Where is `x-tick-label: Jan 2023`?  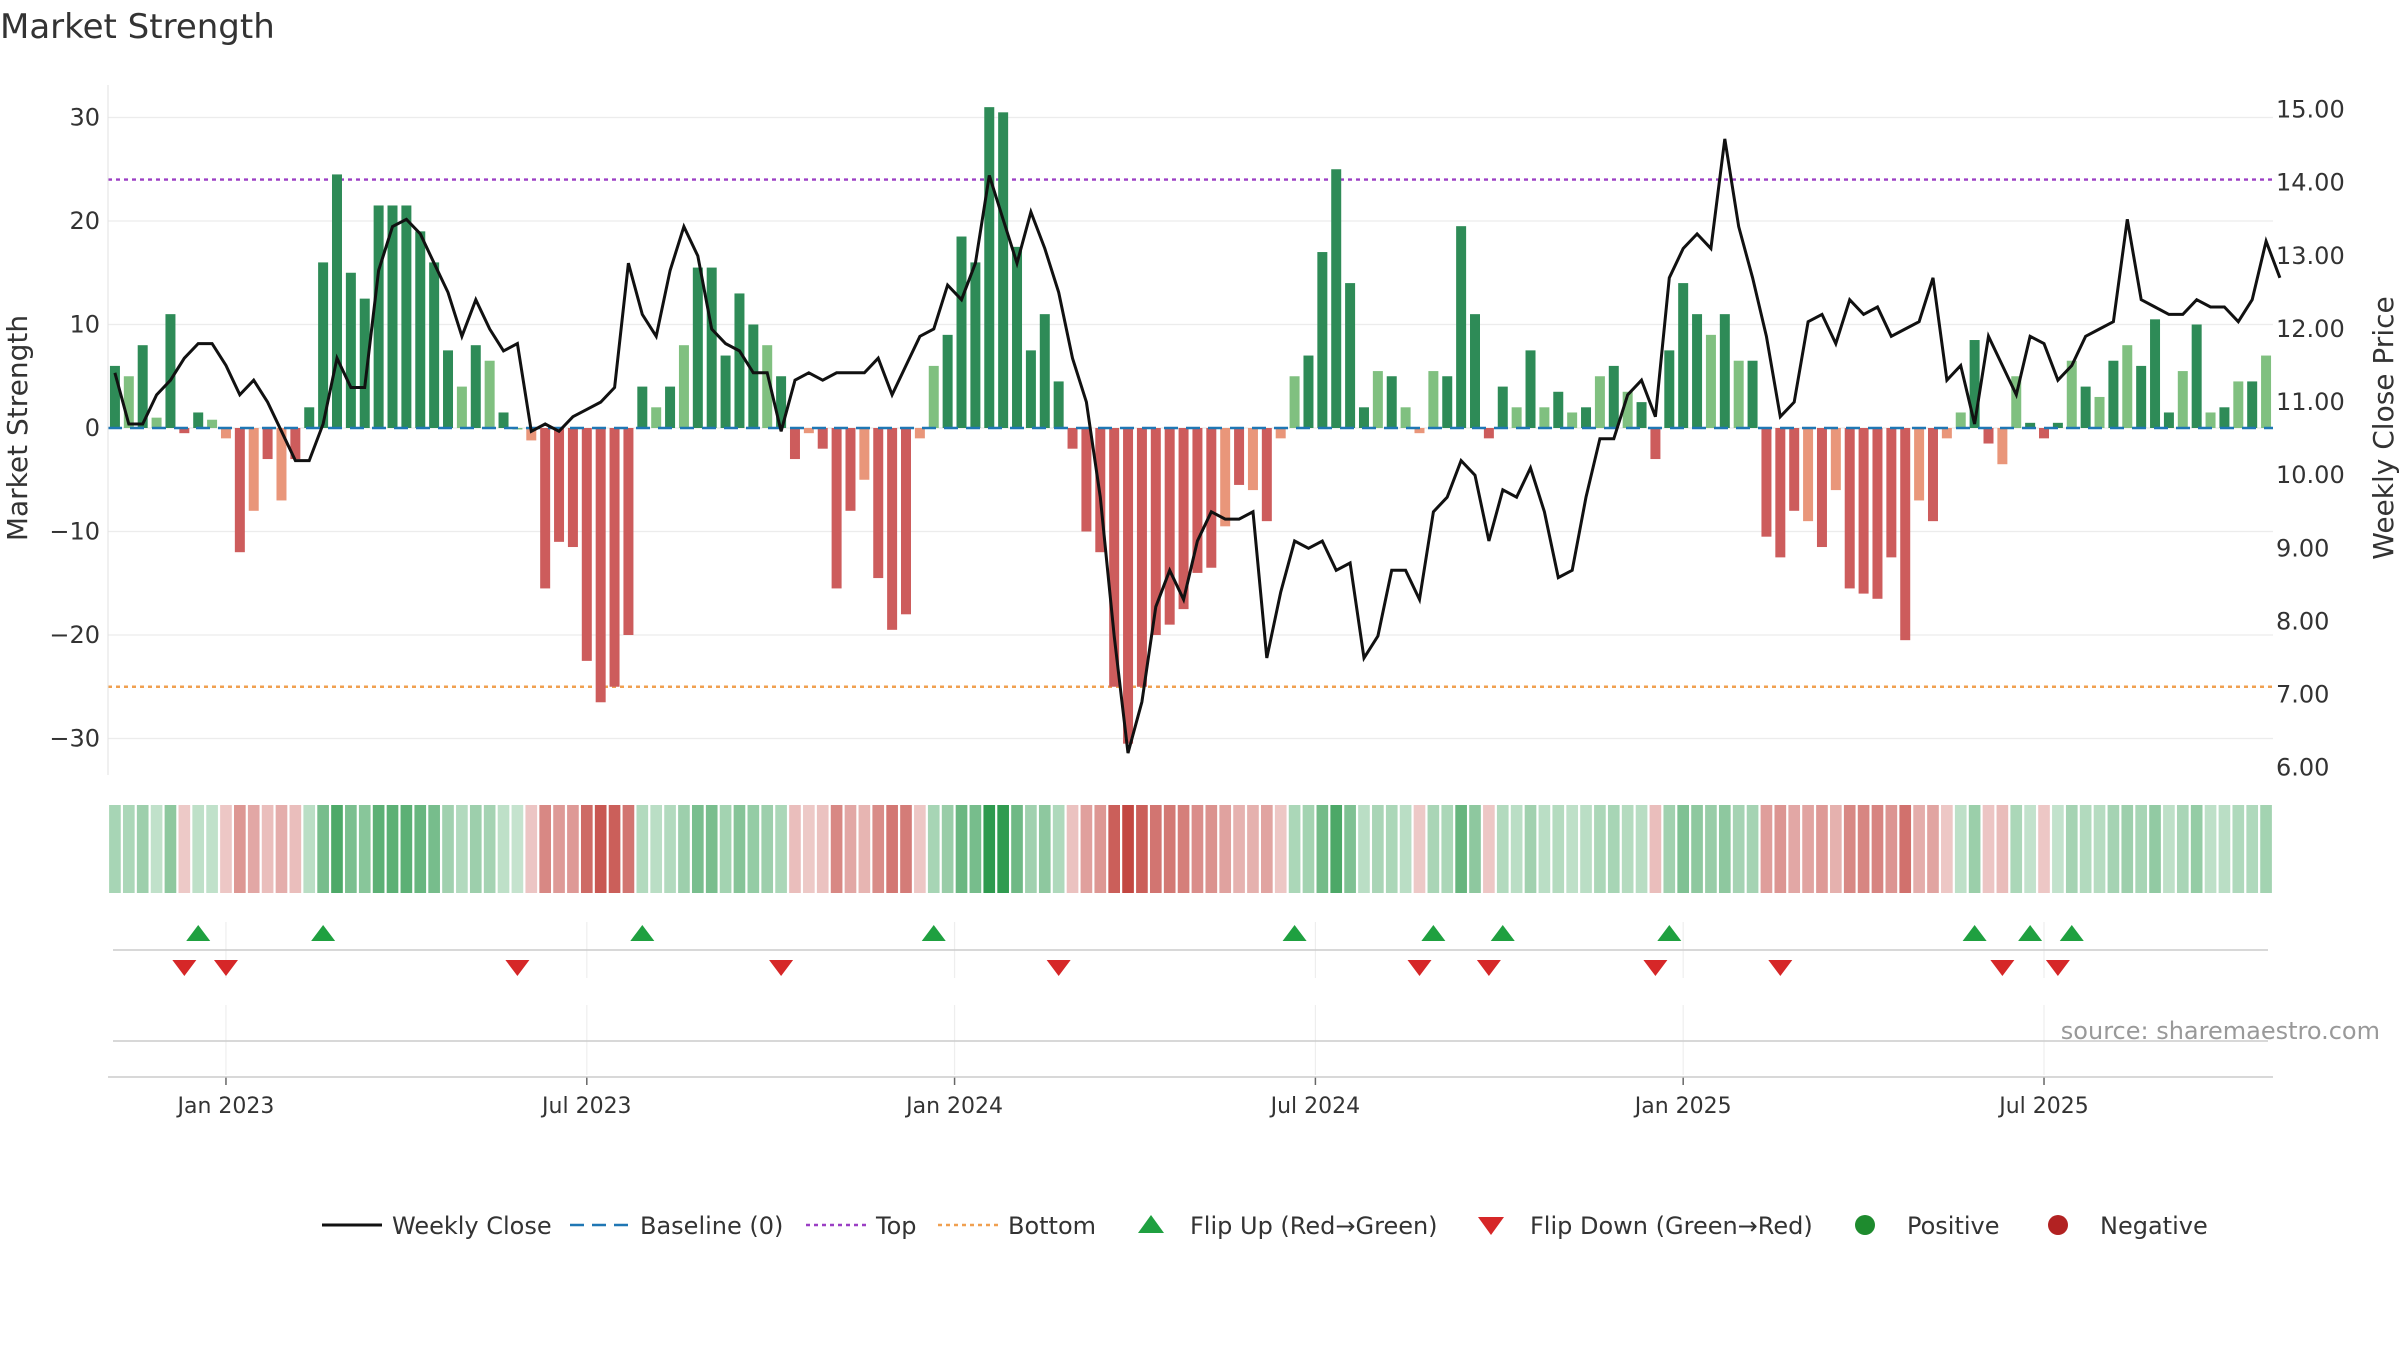
x-tick-label: Jan 2023 is located at coordinates (225, 1106).